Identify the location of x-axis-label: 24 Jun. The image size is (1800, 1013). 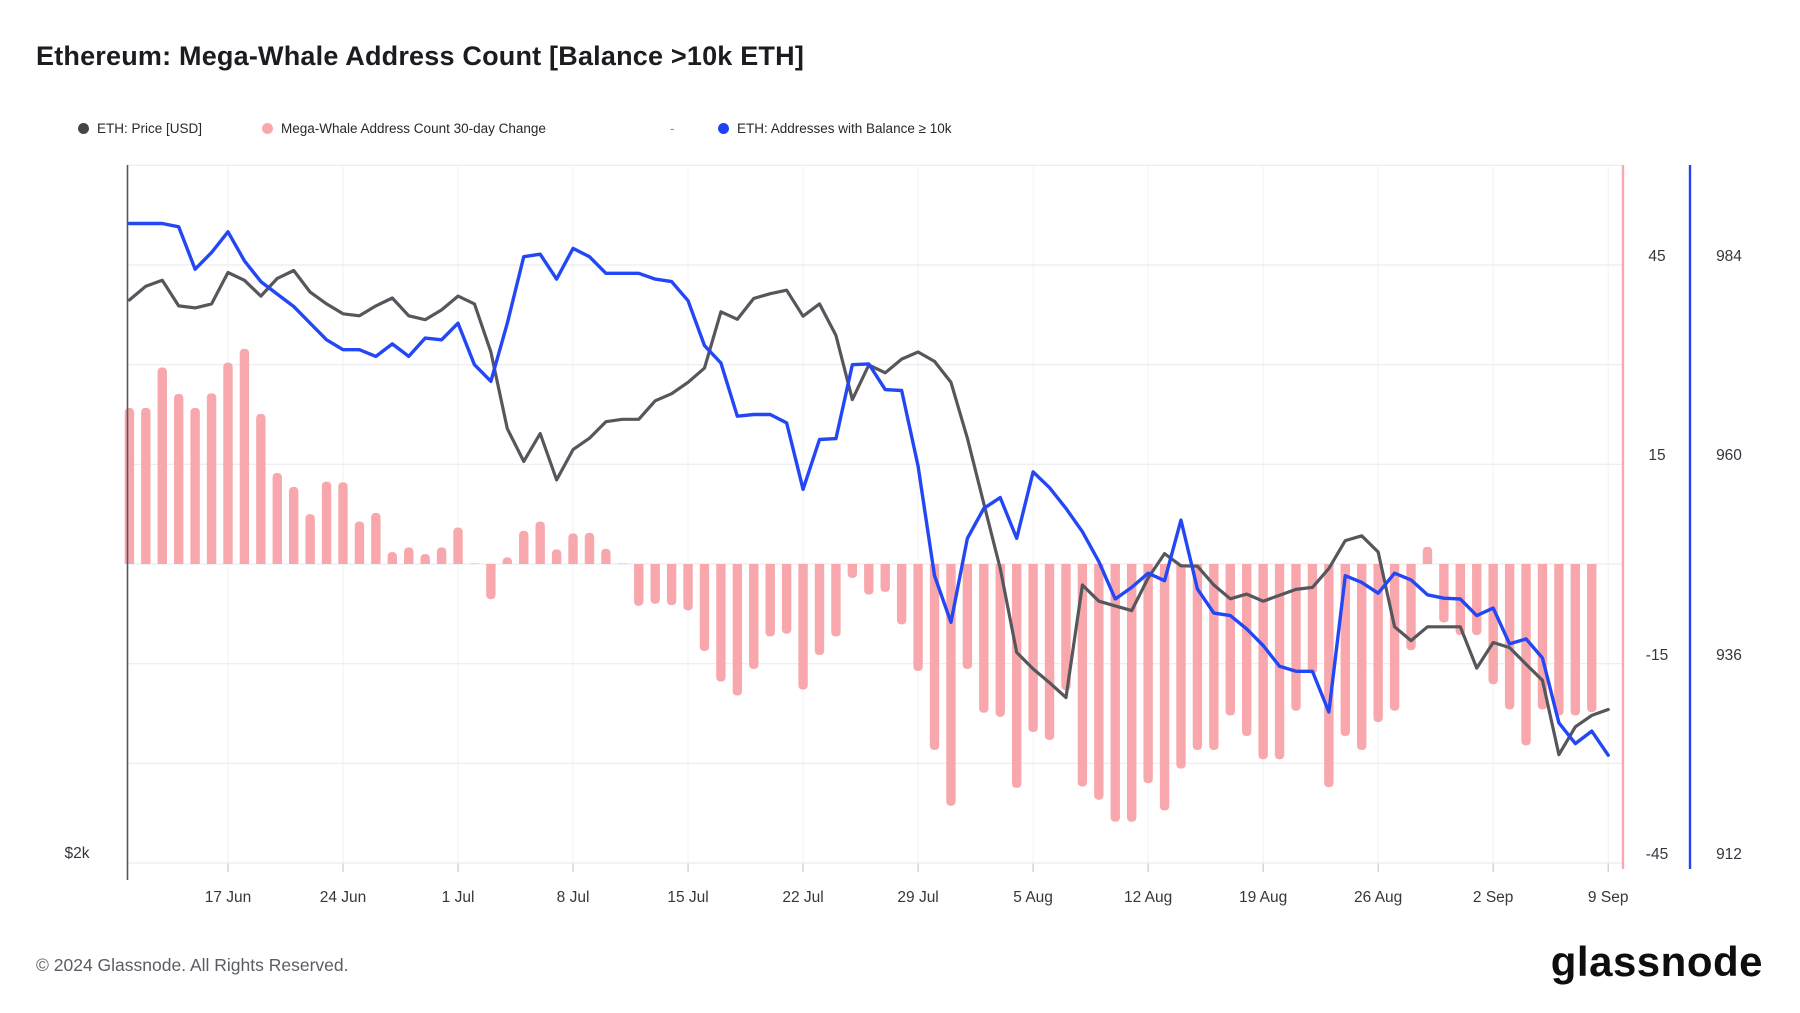
(343, 897).